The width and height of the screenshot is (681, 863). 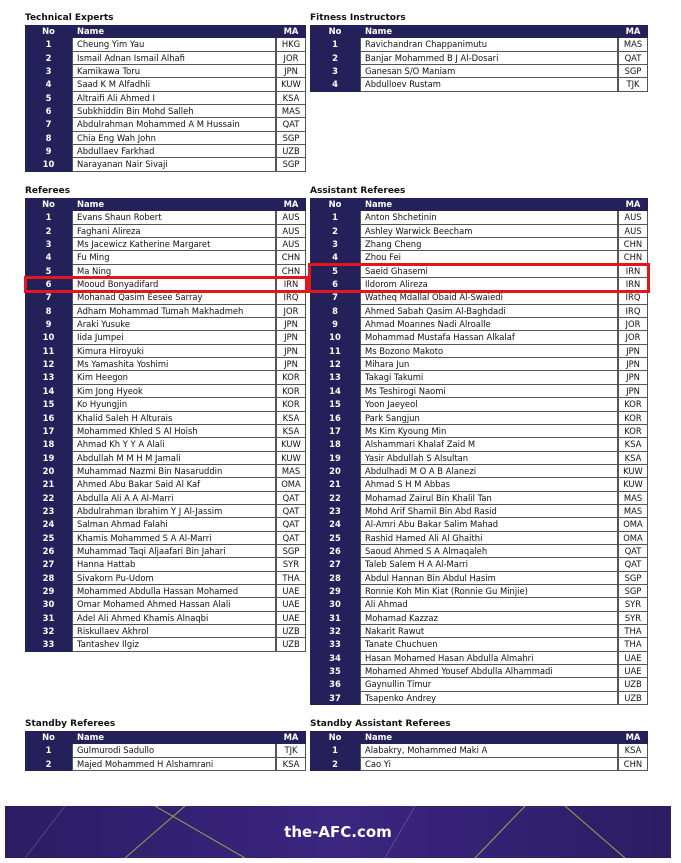 What do you see at coordinates (174, 32) in the screenshot?
I see `header-cell: Name` at bounding box center [174, 32].